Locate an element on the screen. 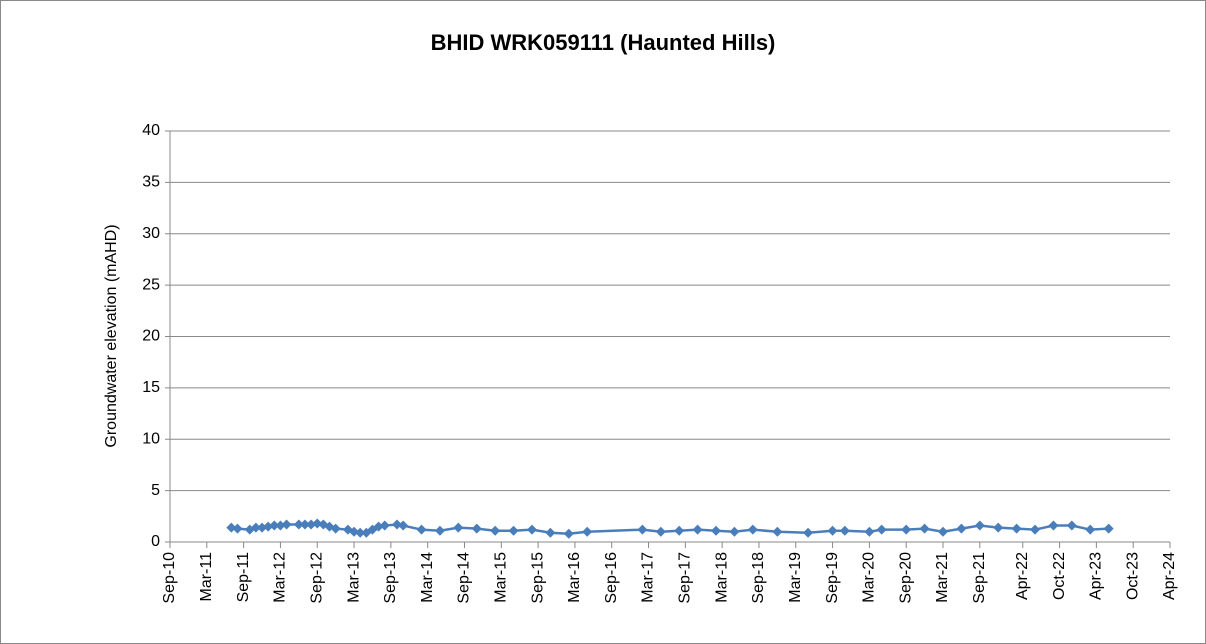  x-tick-label: Sep-15 is located at coordinates (537, 578).